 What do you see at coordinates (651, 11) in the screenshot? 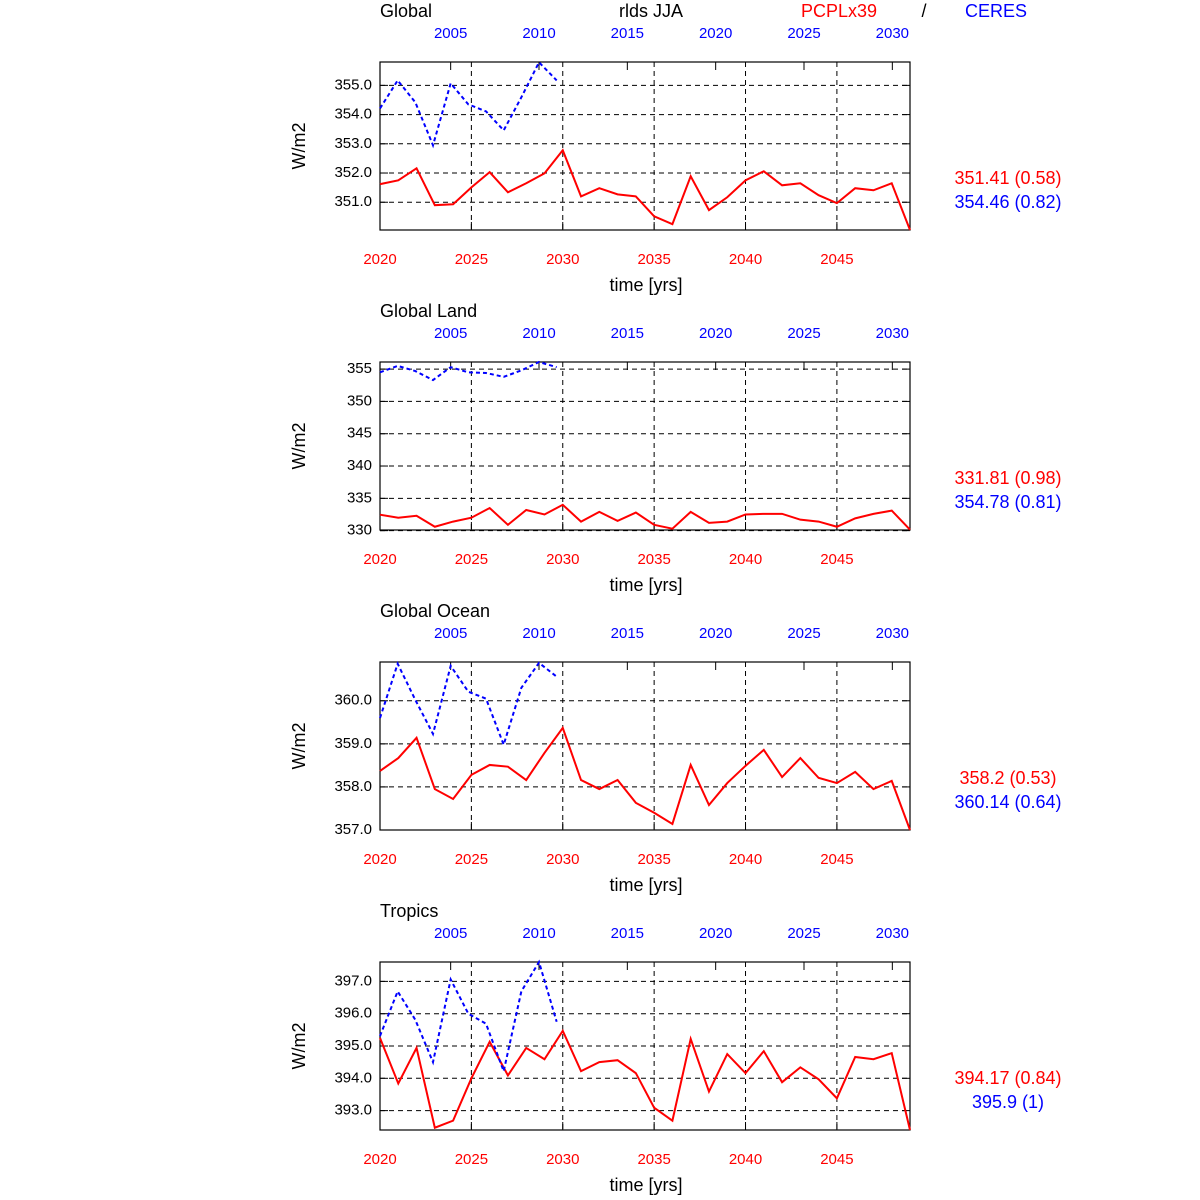
I see `figure-title: rlds JJA` at bounding box center [651, 11].